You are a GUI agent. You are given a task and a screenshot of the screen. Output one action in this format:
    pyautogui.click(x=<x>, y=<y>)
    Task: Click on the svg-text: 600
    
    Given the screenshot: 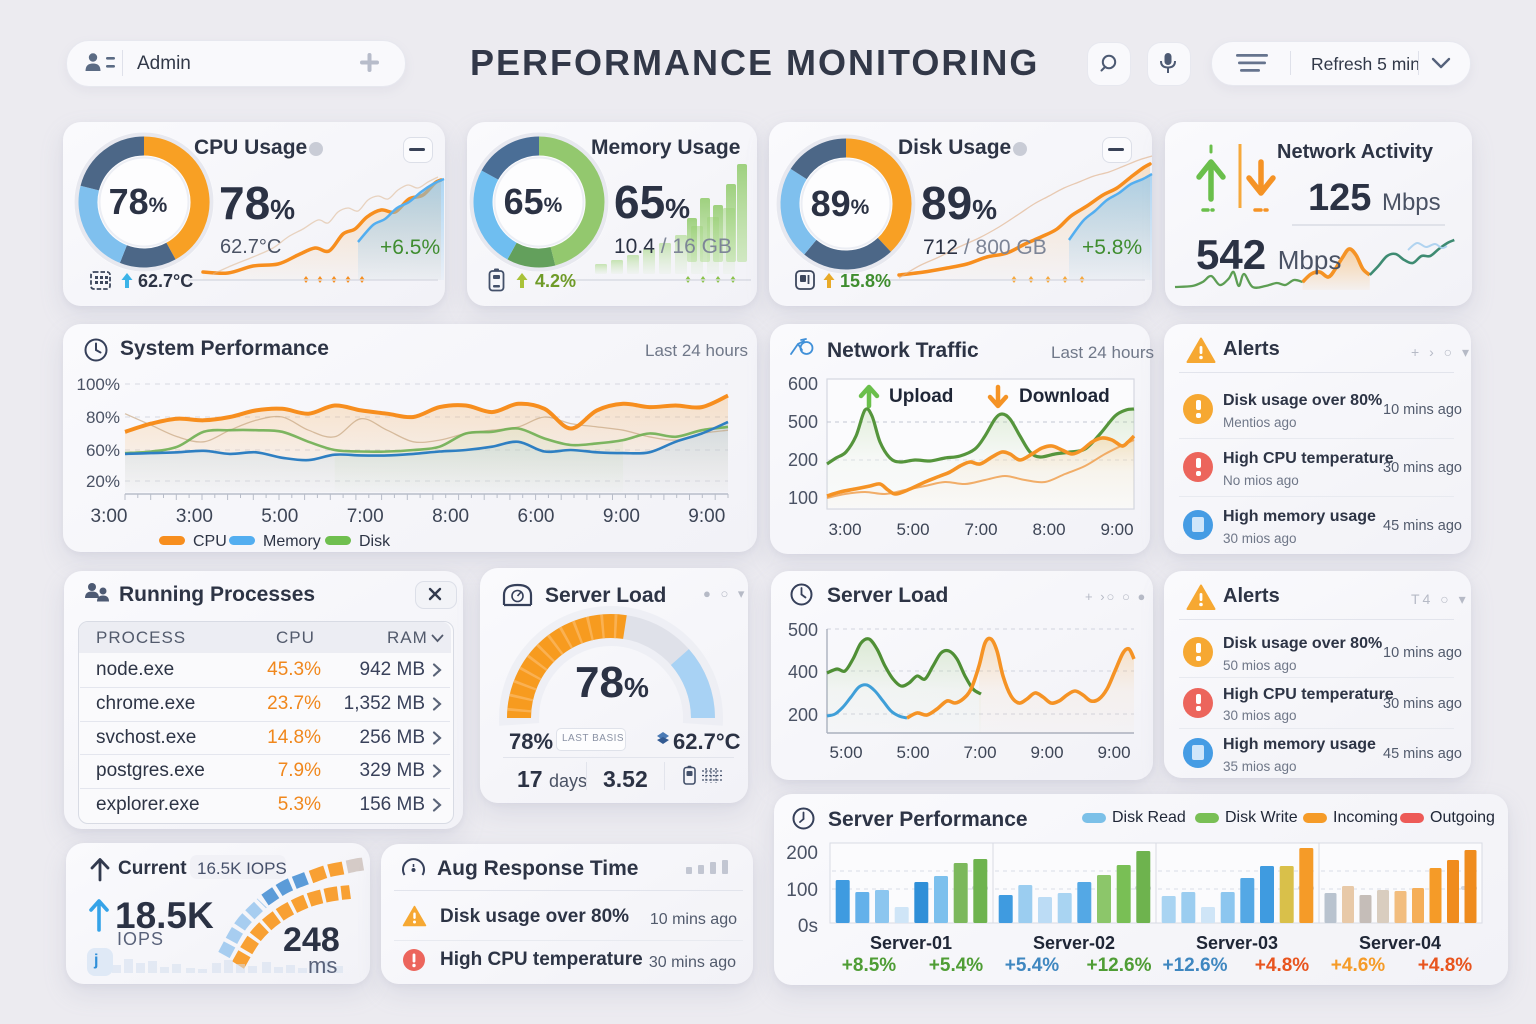 What is the action you would take?
    pyautogui.click(x=803, y=384)
    